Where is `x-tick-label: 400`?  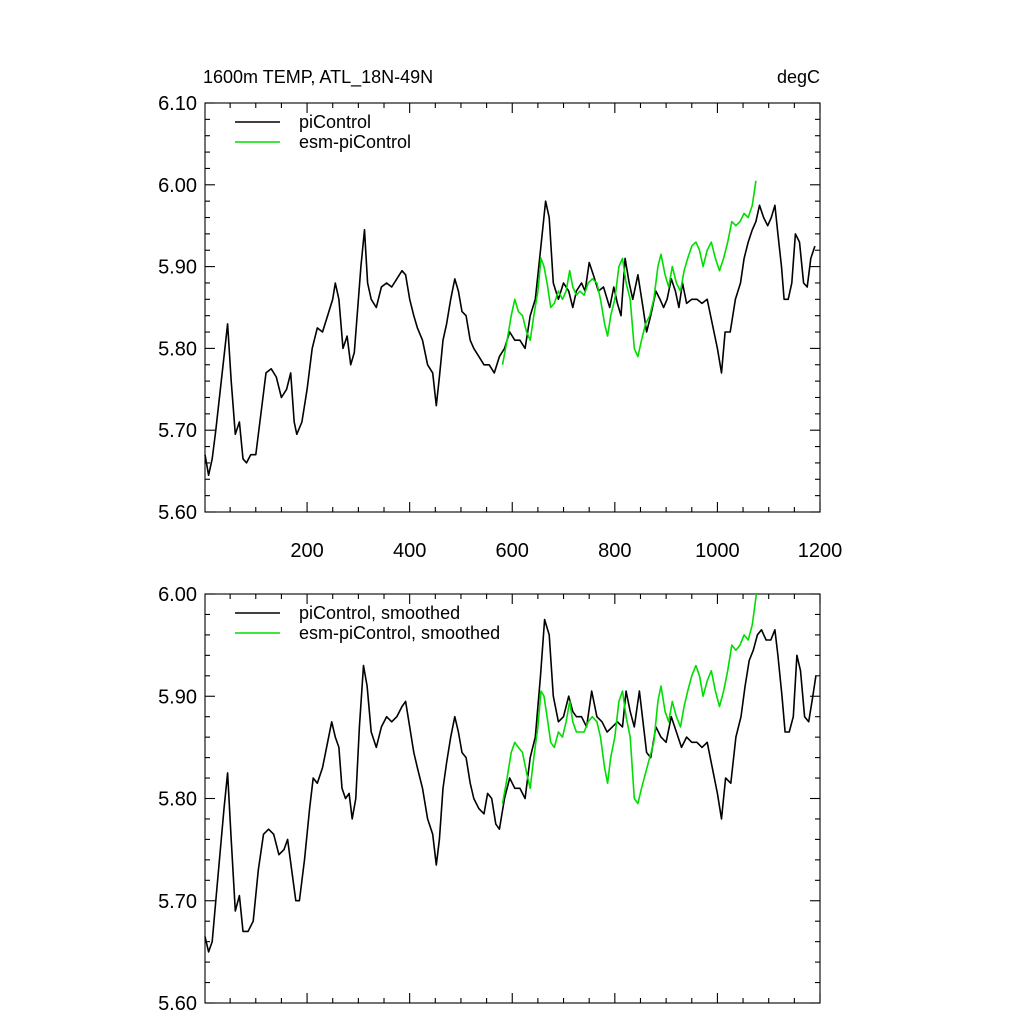
x-tick-label: 400 is located at coordinates (409, 551).